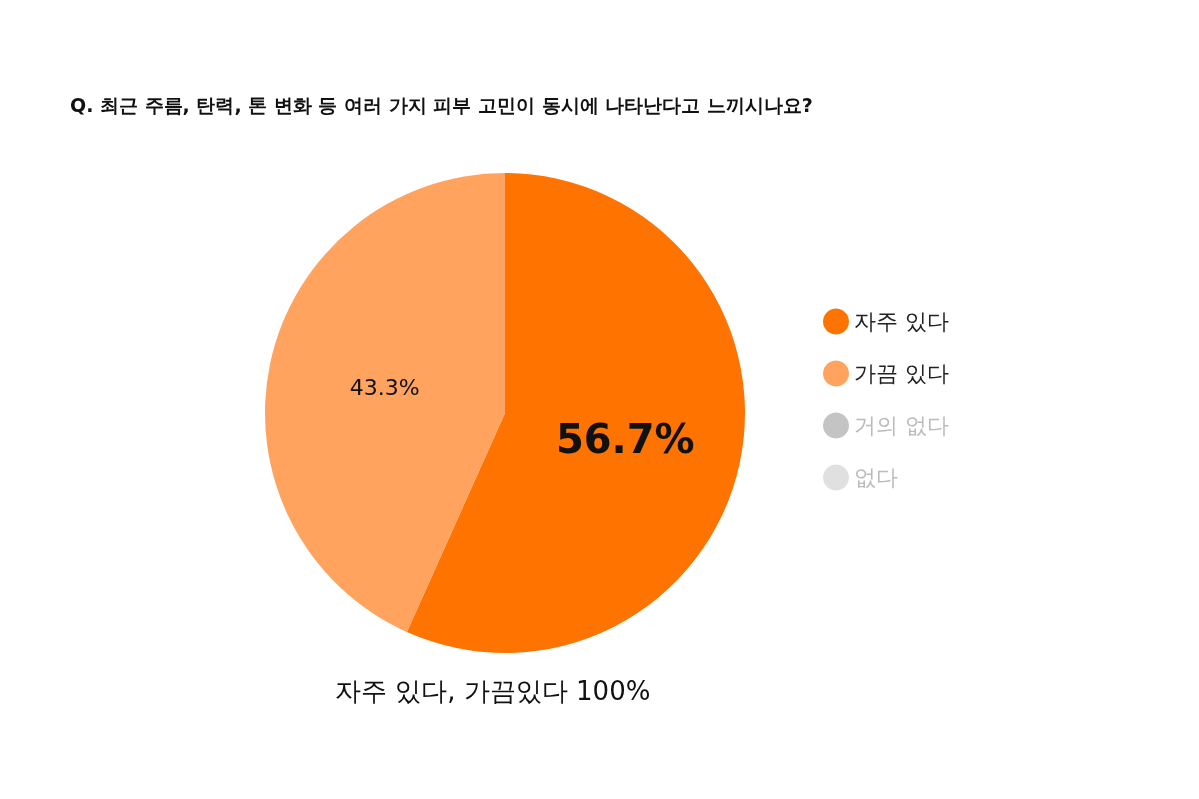 The height and width of the screenshot is (799, 1199). What do you see at coordinates (441, 104) in the screenshot?
I see `chart-title: Q. 최근 주름, 탄력, 톤 변화 등 여러 가지 피부 고민이 동시에 나타난다고 느끼시나요?` at bounding box center [441, 104].